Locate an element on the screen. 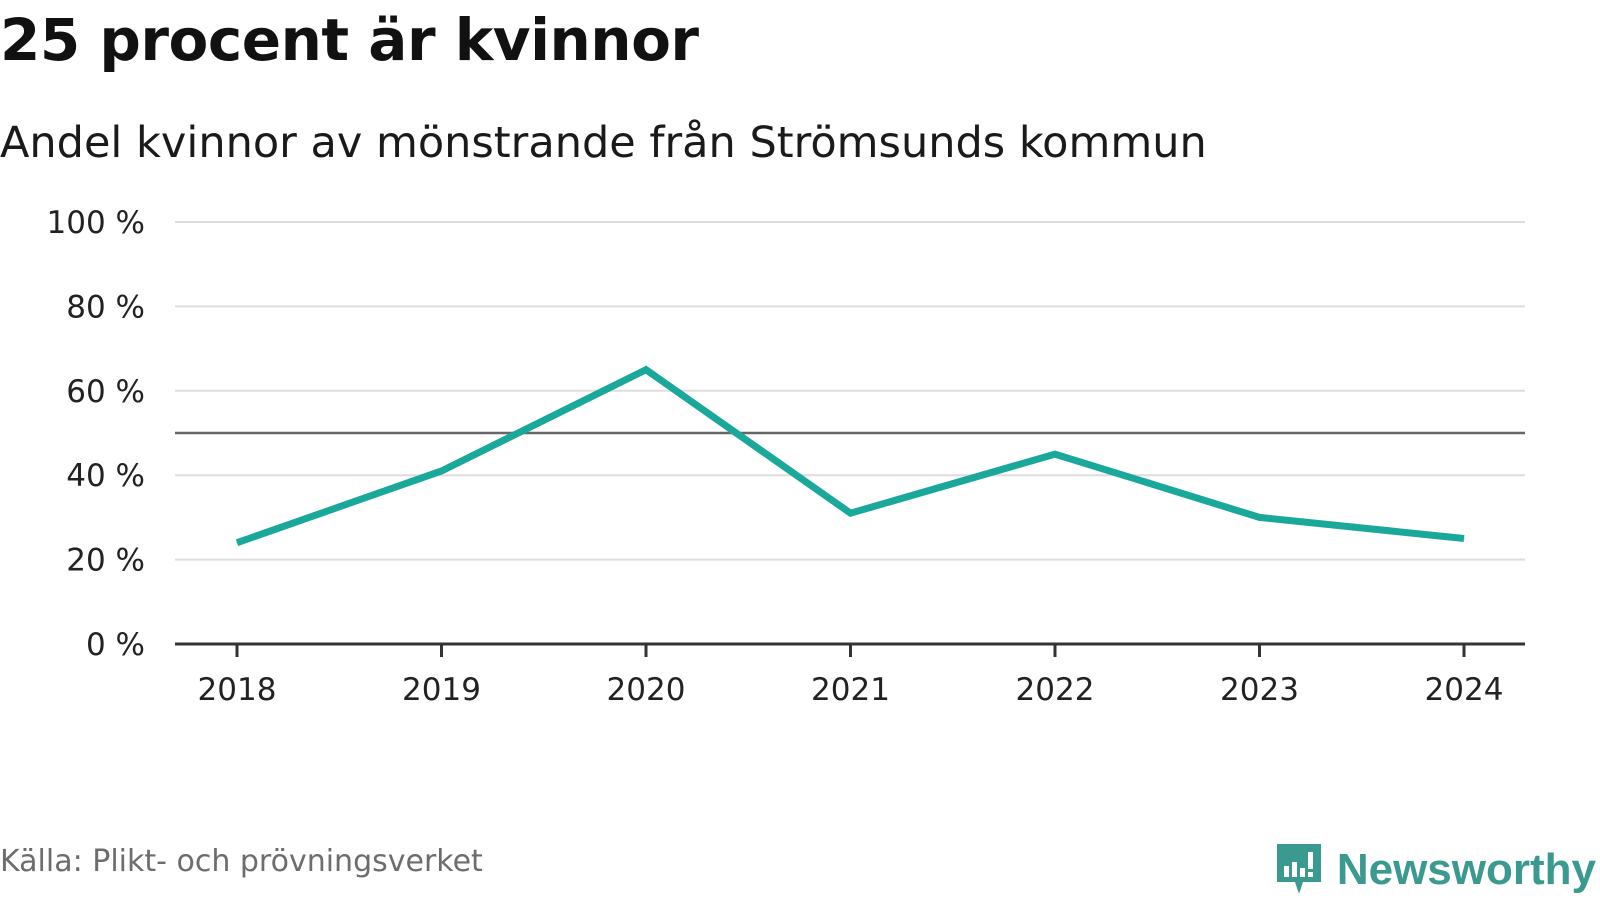  brand-logo: Newsworthy is located at coordinates (1434, 870).